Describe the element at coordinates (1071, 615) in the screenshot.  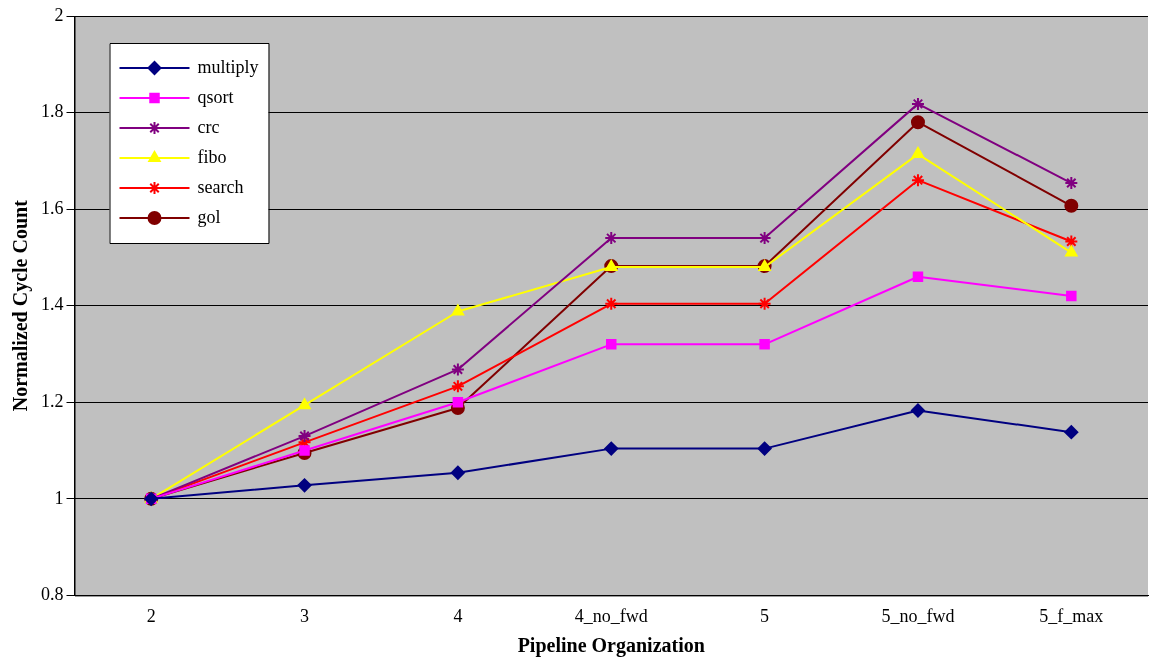
I see `x-tick-label: 5_f_max` at that location.